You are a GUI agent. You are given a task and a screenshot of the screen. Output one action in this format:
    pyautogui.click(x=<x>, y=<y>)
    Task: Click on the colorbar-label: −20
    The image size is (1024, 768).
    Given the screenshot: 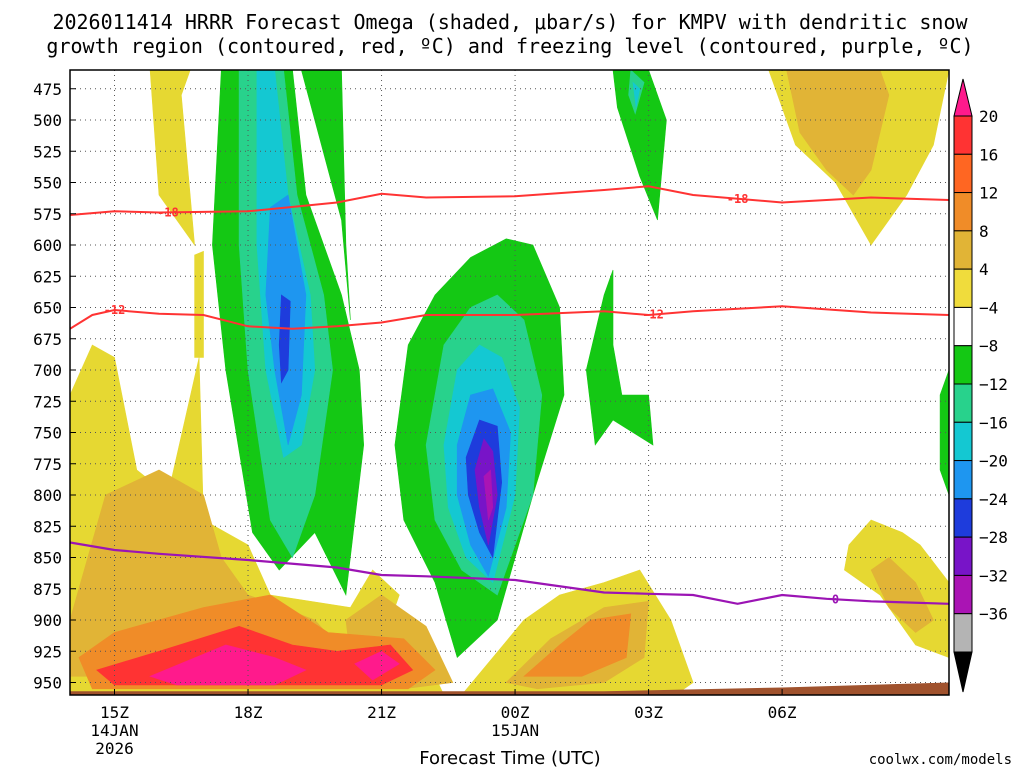 What is the action you would take?
    pyautogui.click(x=993, y=461)
    